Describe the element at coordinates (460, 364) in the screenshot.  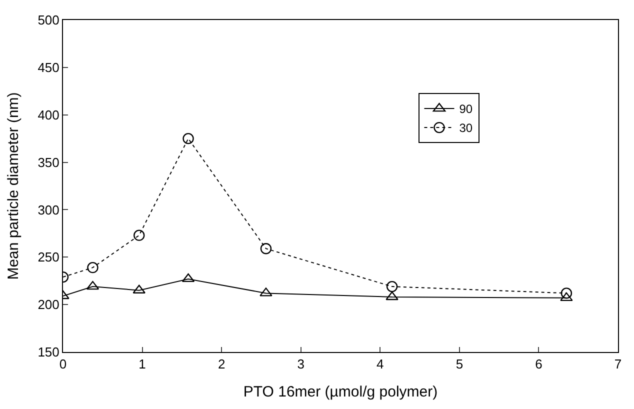
I see `x-tick-label: 5` at that location.